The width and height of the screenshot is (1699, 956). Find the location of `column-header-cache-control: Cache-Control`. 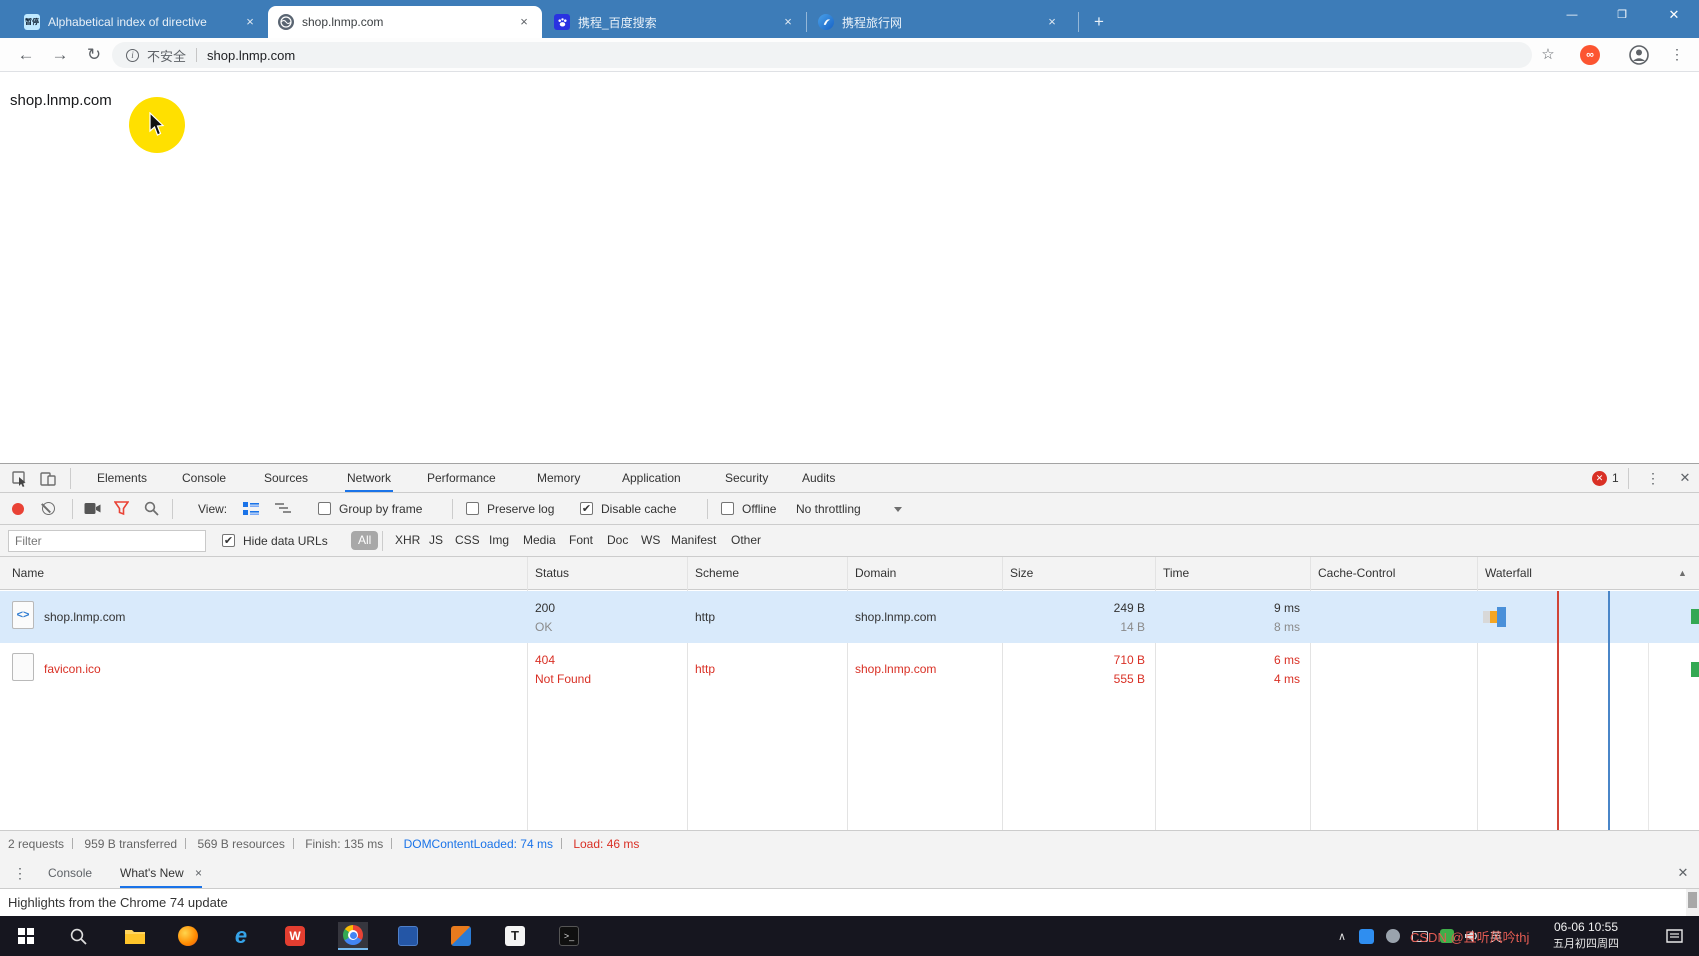

column-header-cache-control: Cache-Control is located at coordinates (1357, 573).